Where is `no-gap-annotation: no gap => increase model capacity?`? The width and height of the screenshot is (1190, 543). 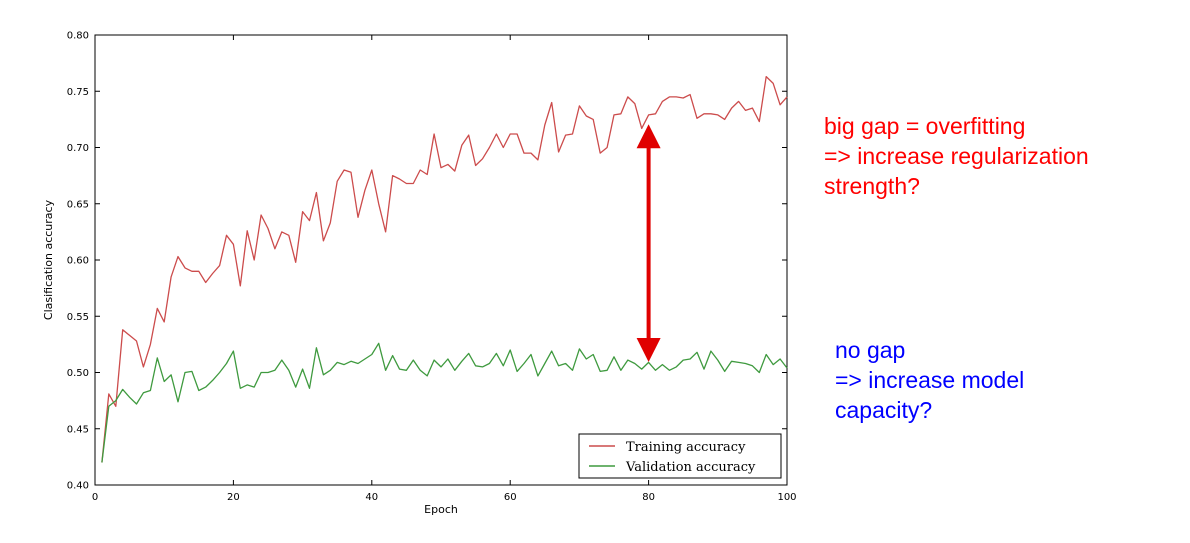
no-gap-annotation: no gap => increase model capacity? is located at coordinates (929, 380).